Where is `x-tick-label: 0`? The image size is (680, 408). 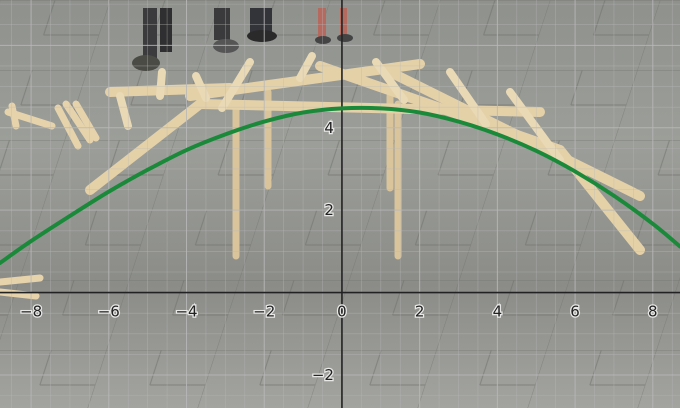 x-tick-label: 0 is located at coordinates (342, 312).